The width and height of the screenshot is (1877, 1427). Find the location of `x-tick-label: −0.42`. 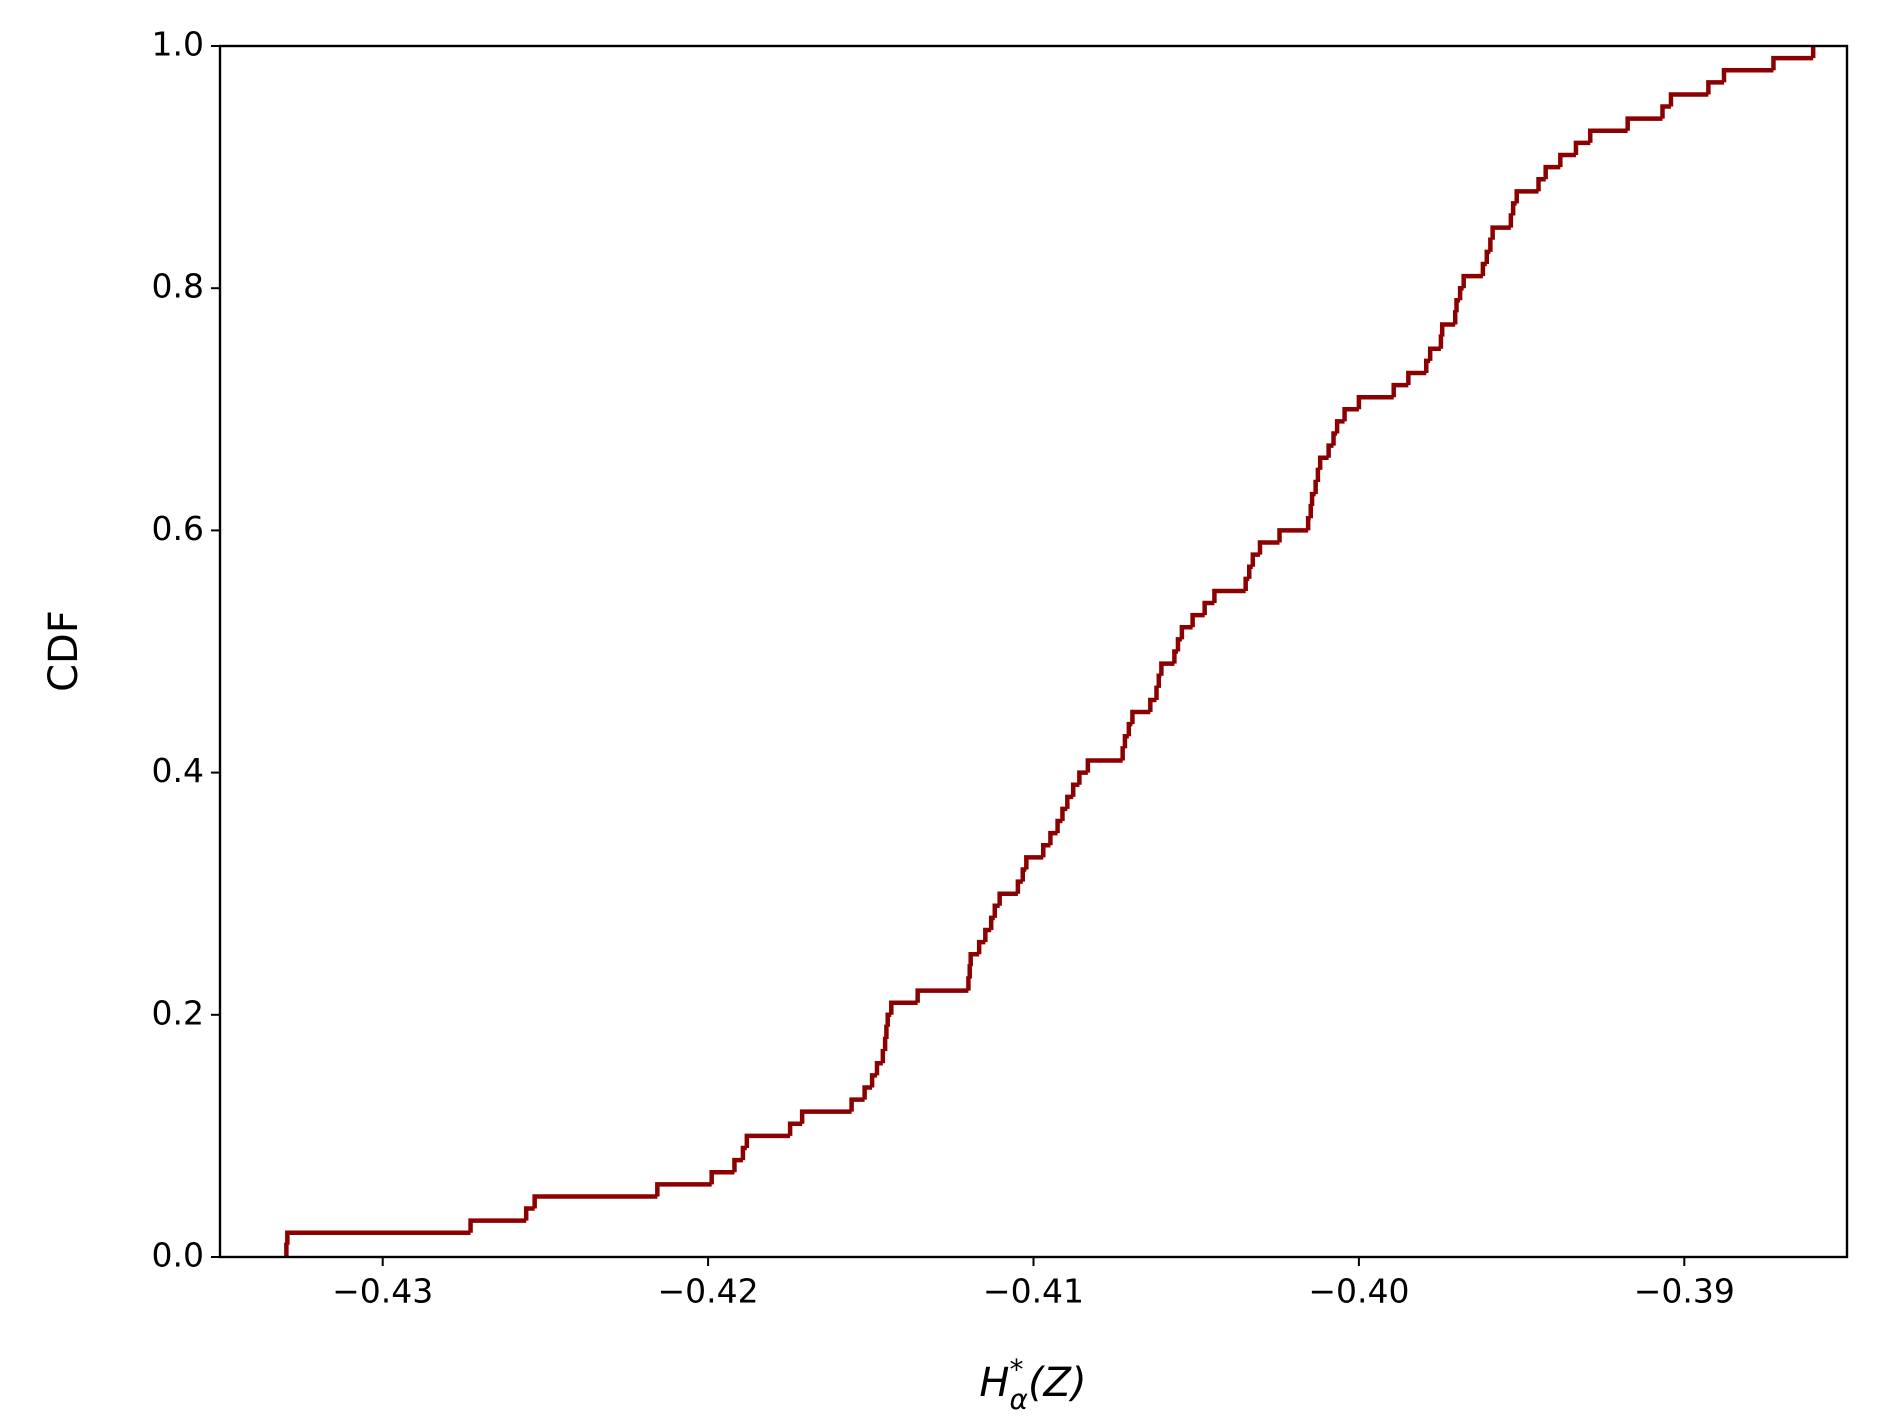

x-tick-label: −0.42 is located at coordinates (708, 1291).